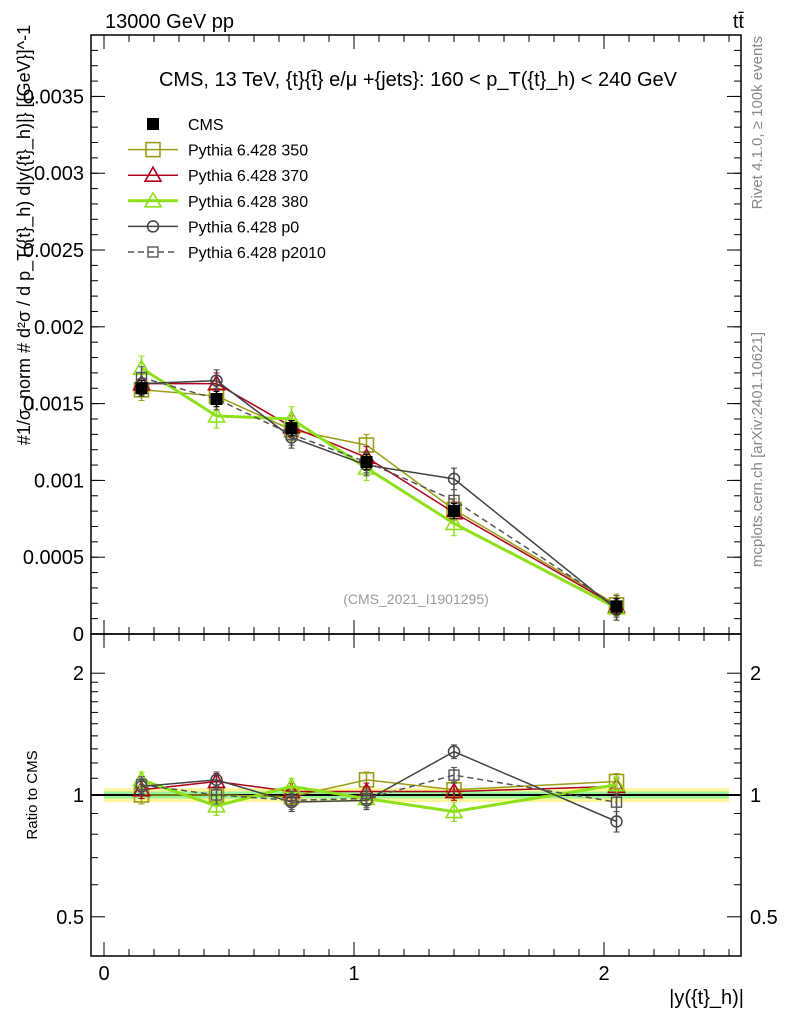 The height and width of the screenshot is (1024, 786). I want to click on legend-label: Pythia 6.428 370, so click(248, 176).